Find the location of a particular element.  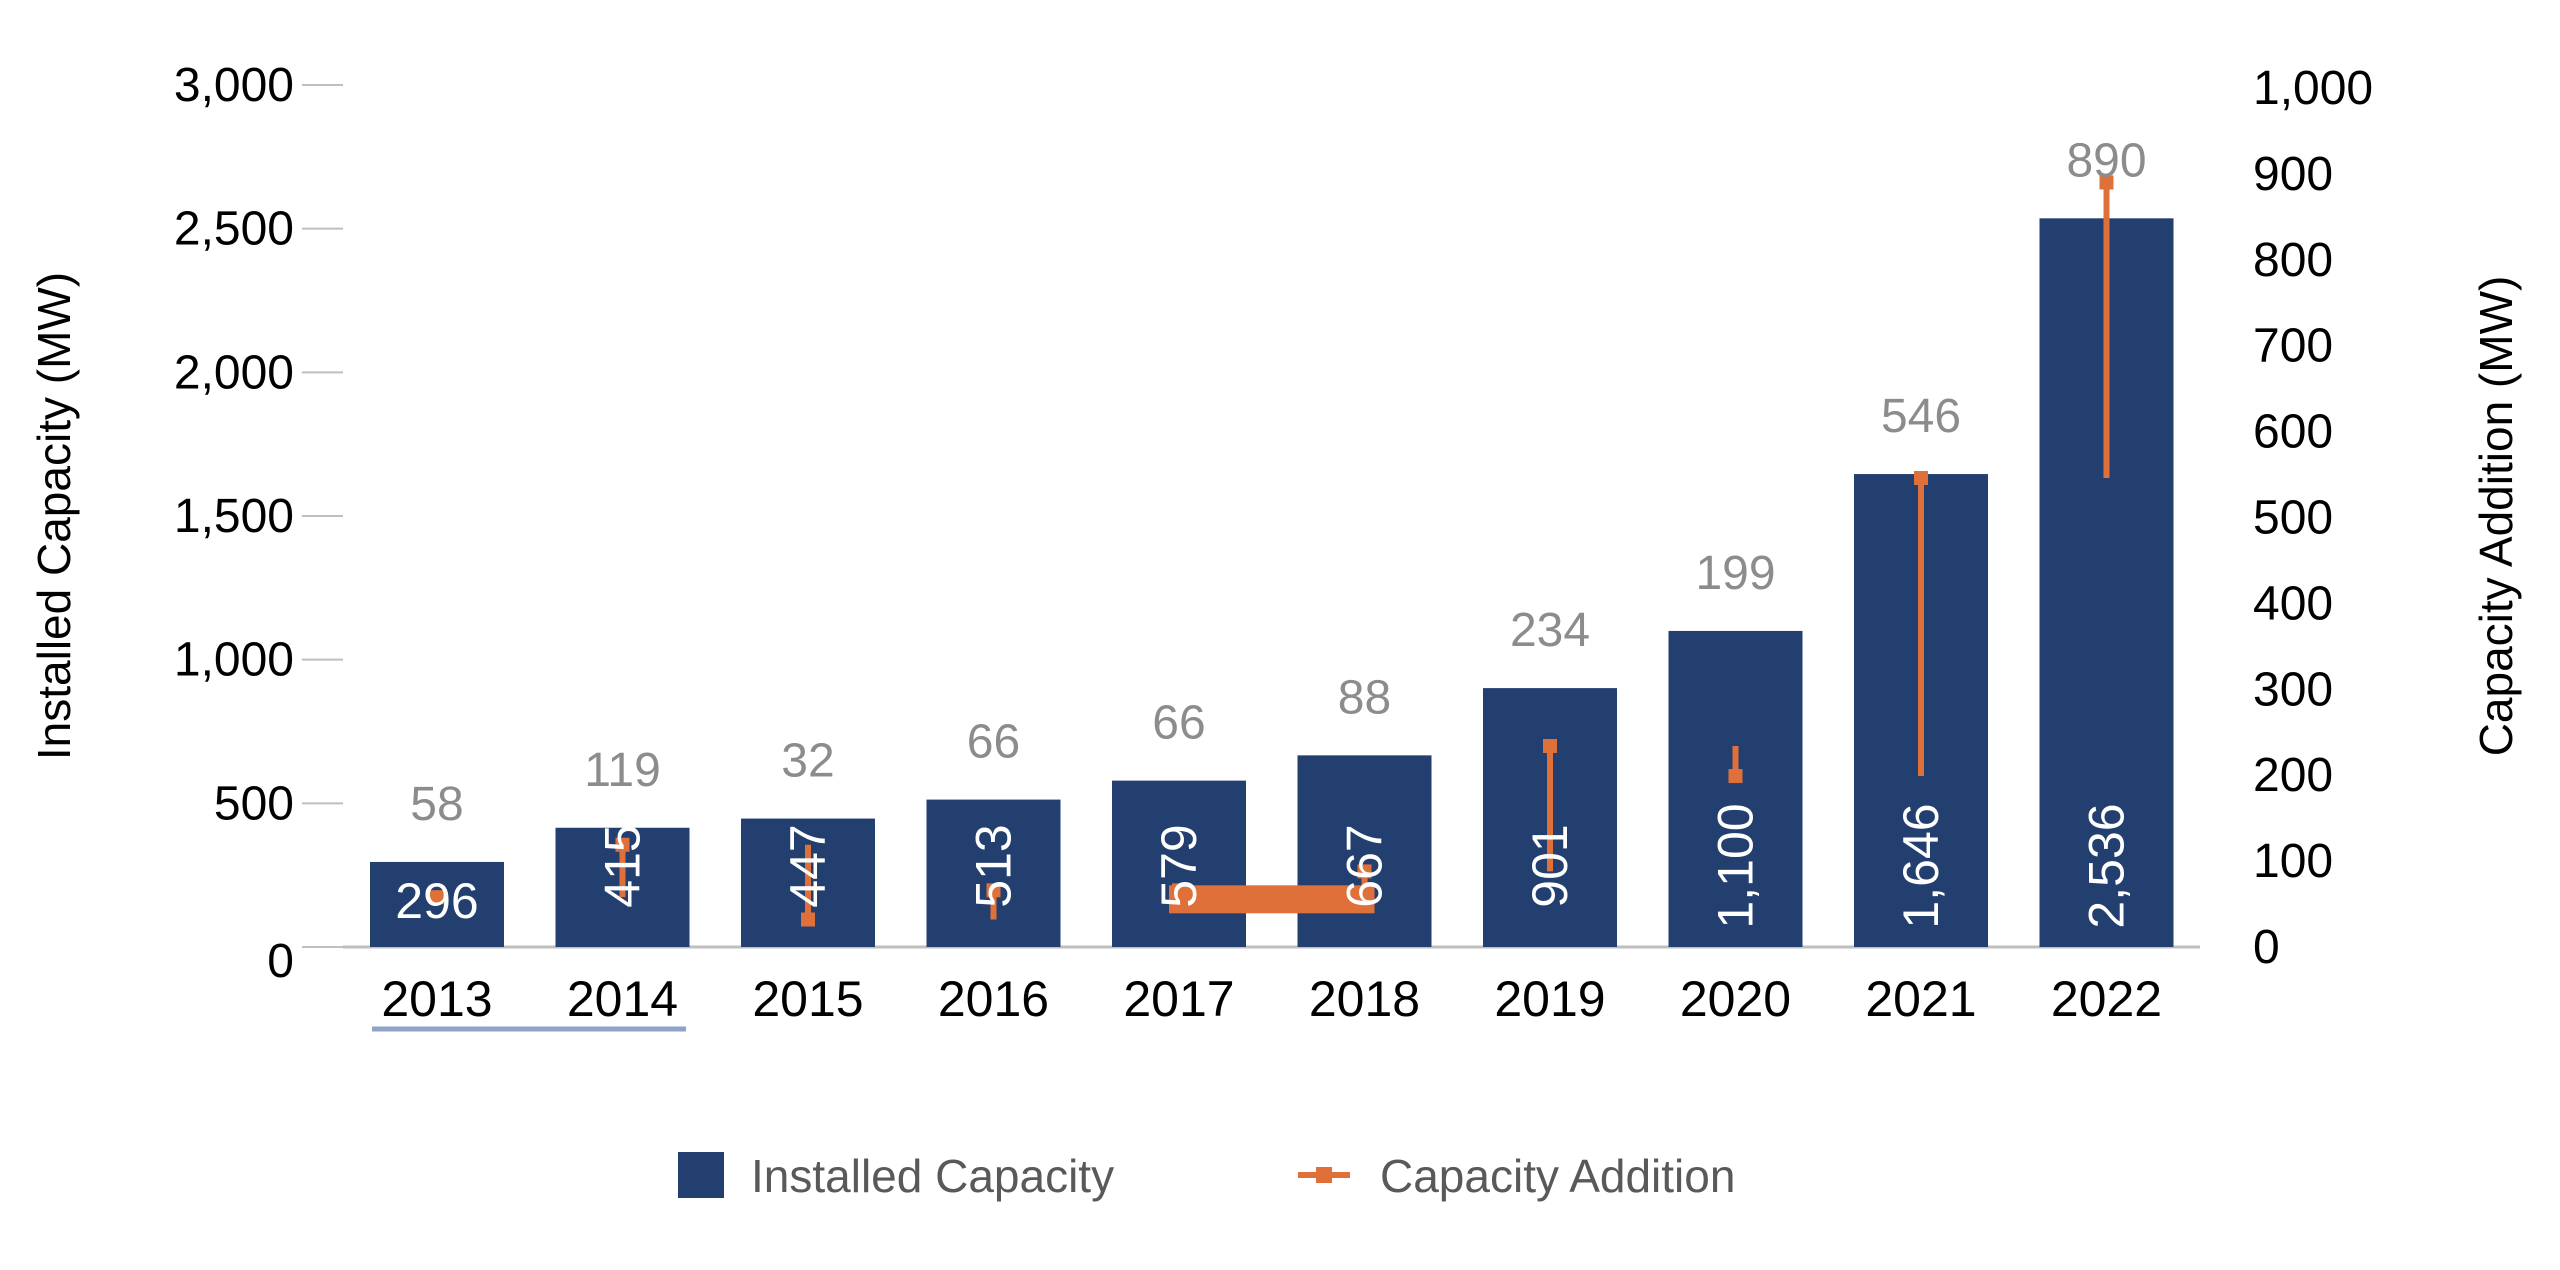

y2-tick-label: 300 is located at coordinates (2293, 689).